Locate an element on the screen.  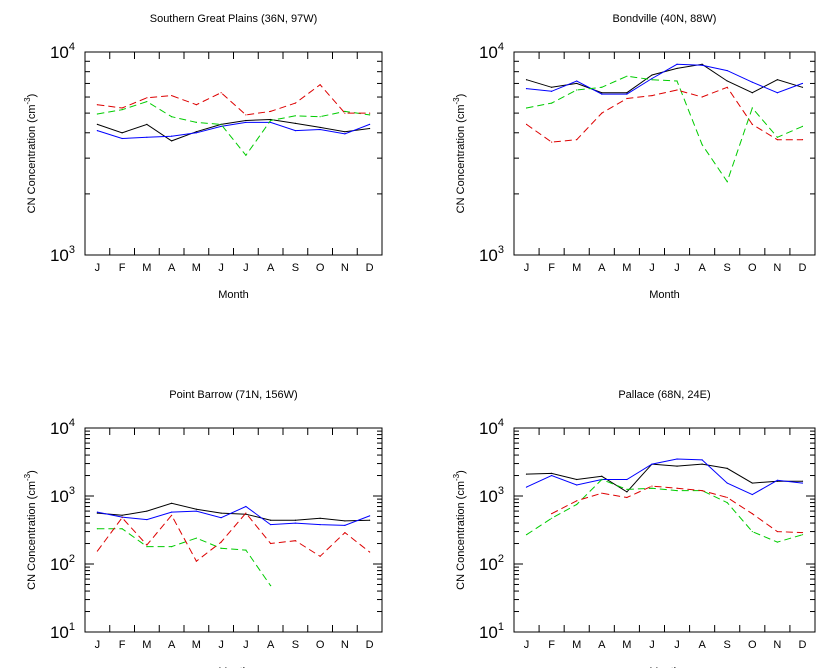
y-axis-label: CN Concentration (cm-3) is located at coordinates (459, 530).